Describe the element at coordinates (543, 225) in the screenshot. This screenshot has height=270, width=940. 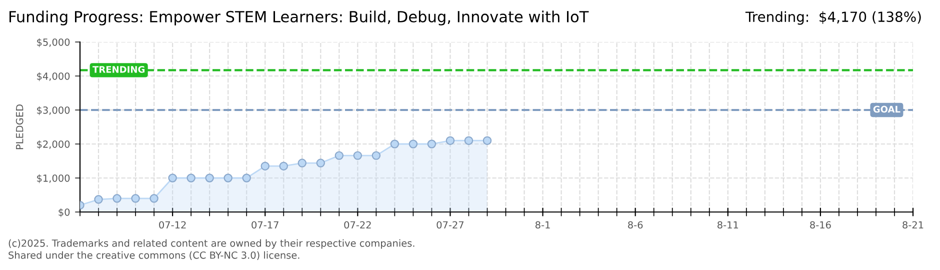
I see `x-tick-label: 8-1` at that location.